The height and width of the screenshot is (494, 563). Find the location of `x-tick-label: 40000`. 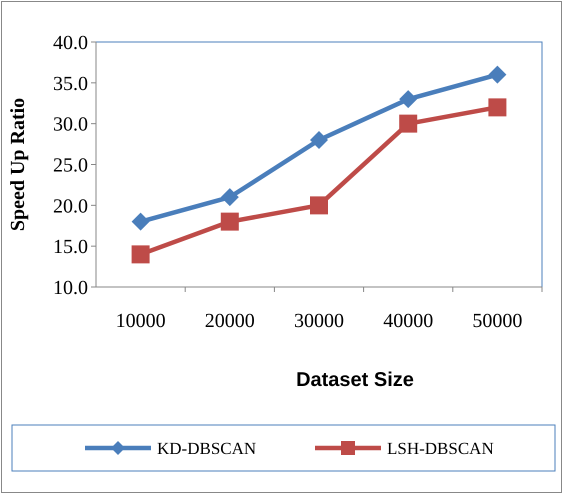

x-tick-label: 40000 is located at coordinates (408, 321).